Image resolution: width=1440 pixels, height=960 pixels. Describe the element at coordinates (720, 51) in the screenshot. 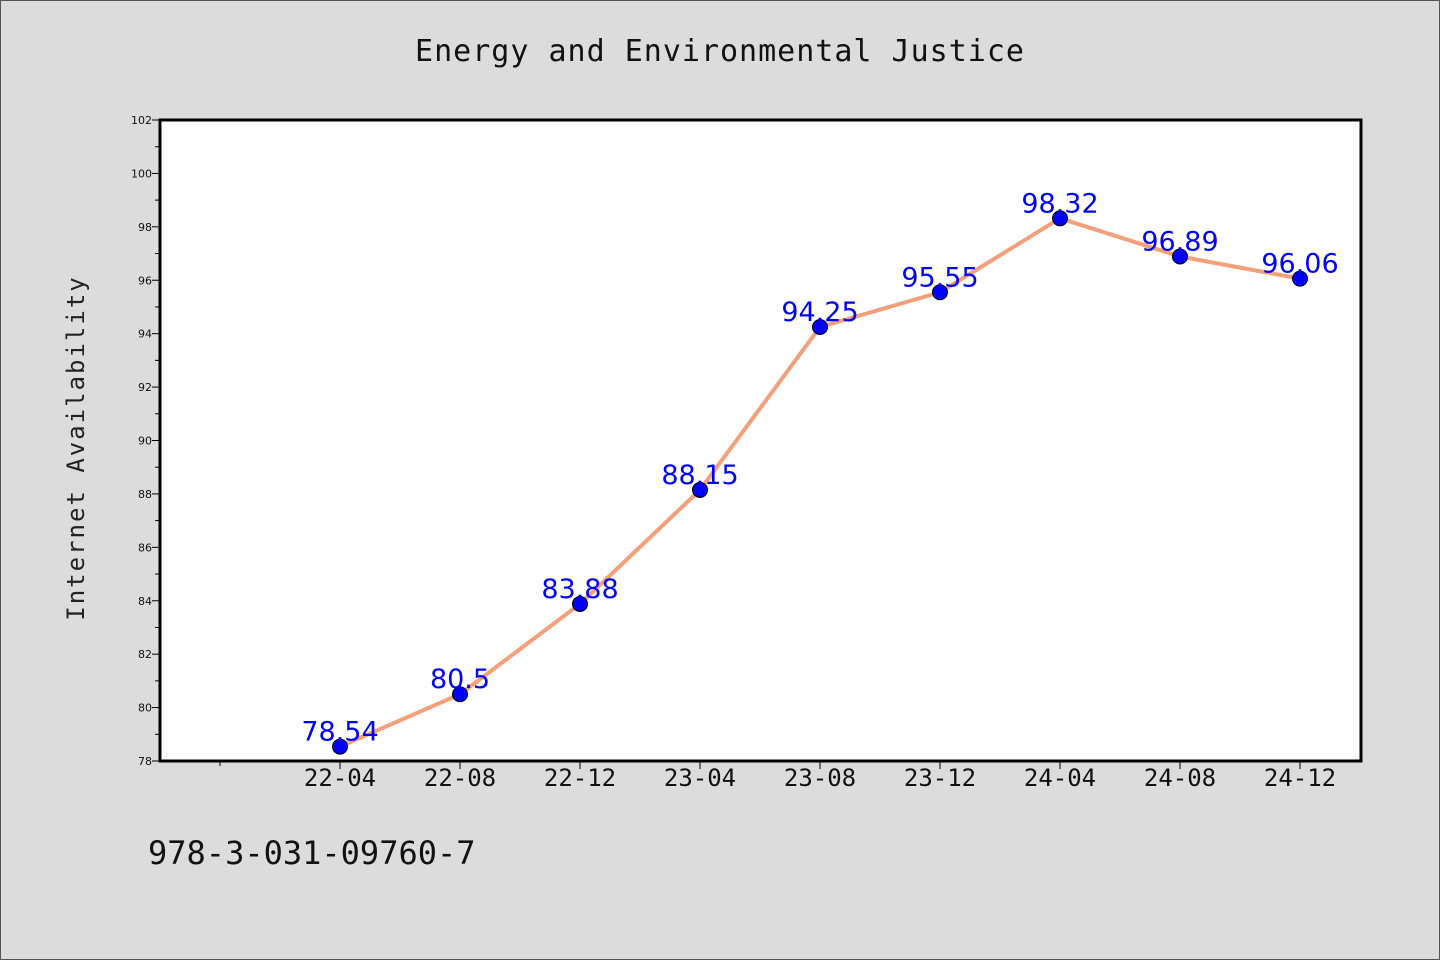

I see `chart-title: Energy and Environmental Justice` at that location.